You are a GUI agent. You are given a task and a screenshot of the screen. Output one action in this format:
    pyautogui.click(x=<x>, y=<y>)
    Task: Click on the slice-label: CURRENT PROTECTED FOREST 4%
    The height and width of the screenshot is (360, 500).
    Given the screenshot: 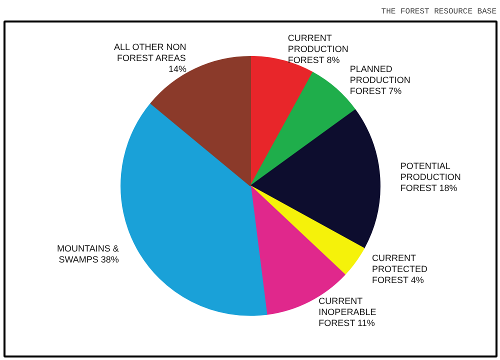 What is the action you would take?
    pyautogui.click(x=400, y=269)
    